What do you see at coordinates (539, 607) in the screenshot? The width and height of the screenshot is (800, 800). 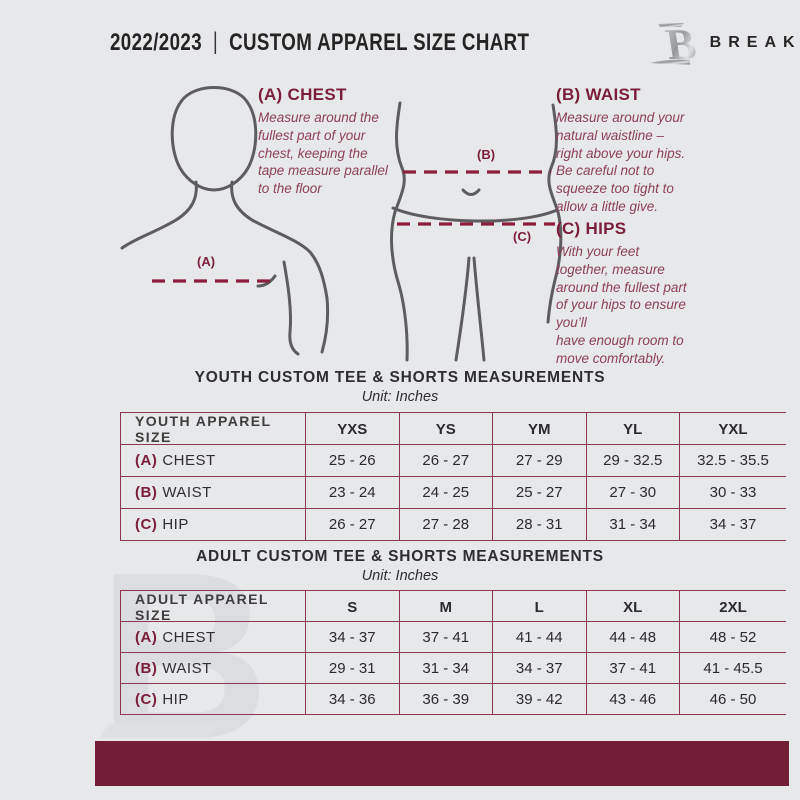 I see `adult-col-l: L` at bounding box center [539, 607].